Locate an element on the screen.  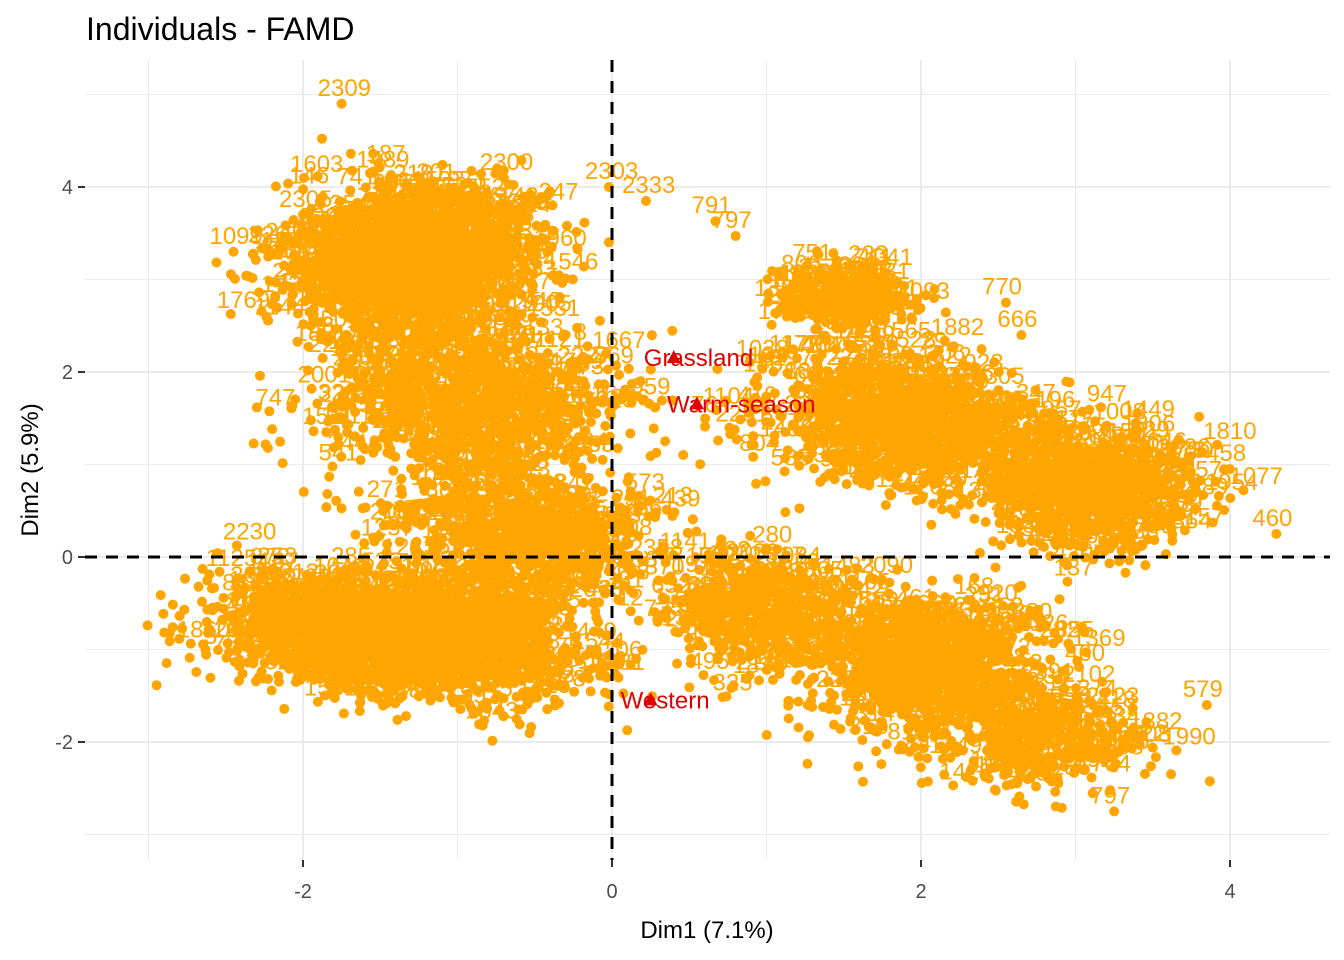
individual-label: 1489 is located at coordinates (382, 159).